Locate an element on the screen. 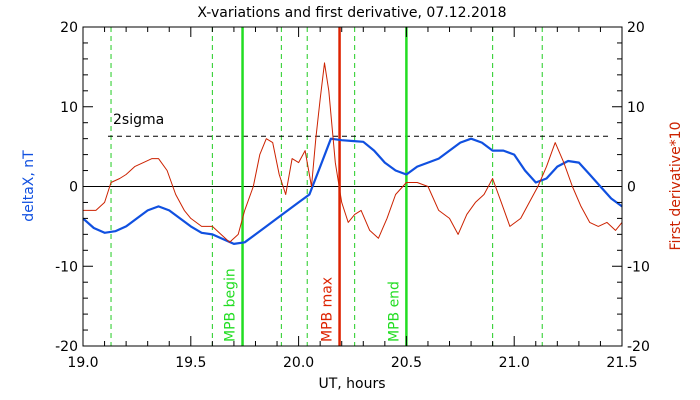  x-tick-label-5: 21.5 is located at coordinates (621, 363).